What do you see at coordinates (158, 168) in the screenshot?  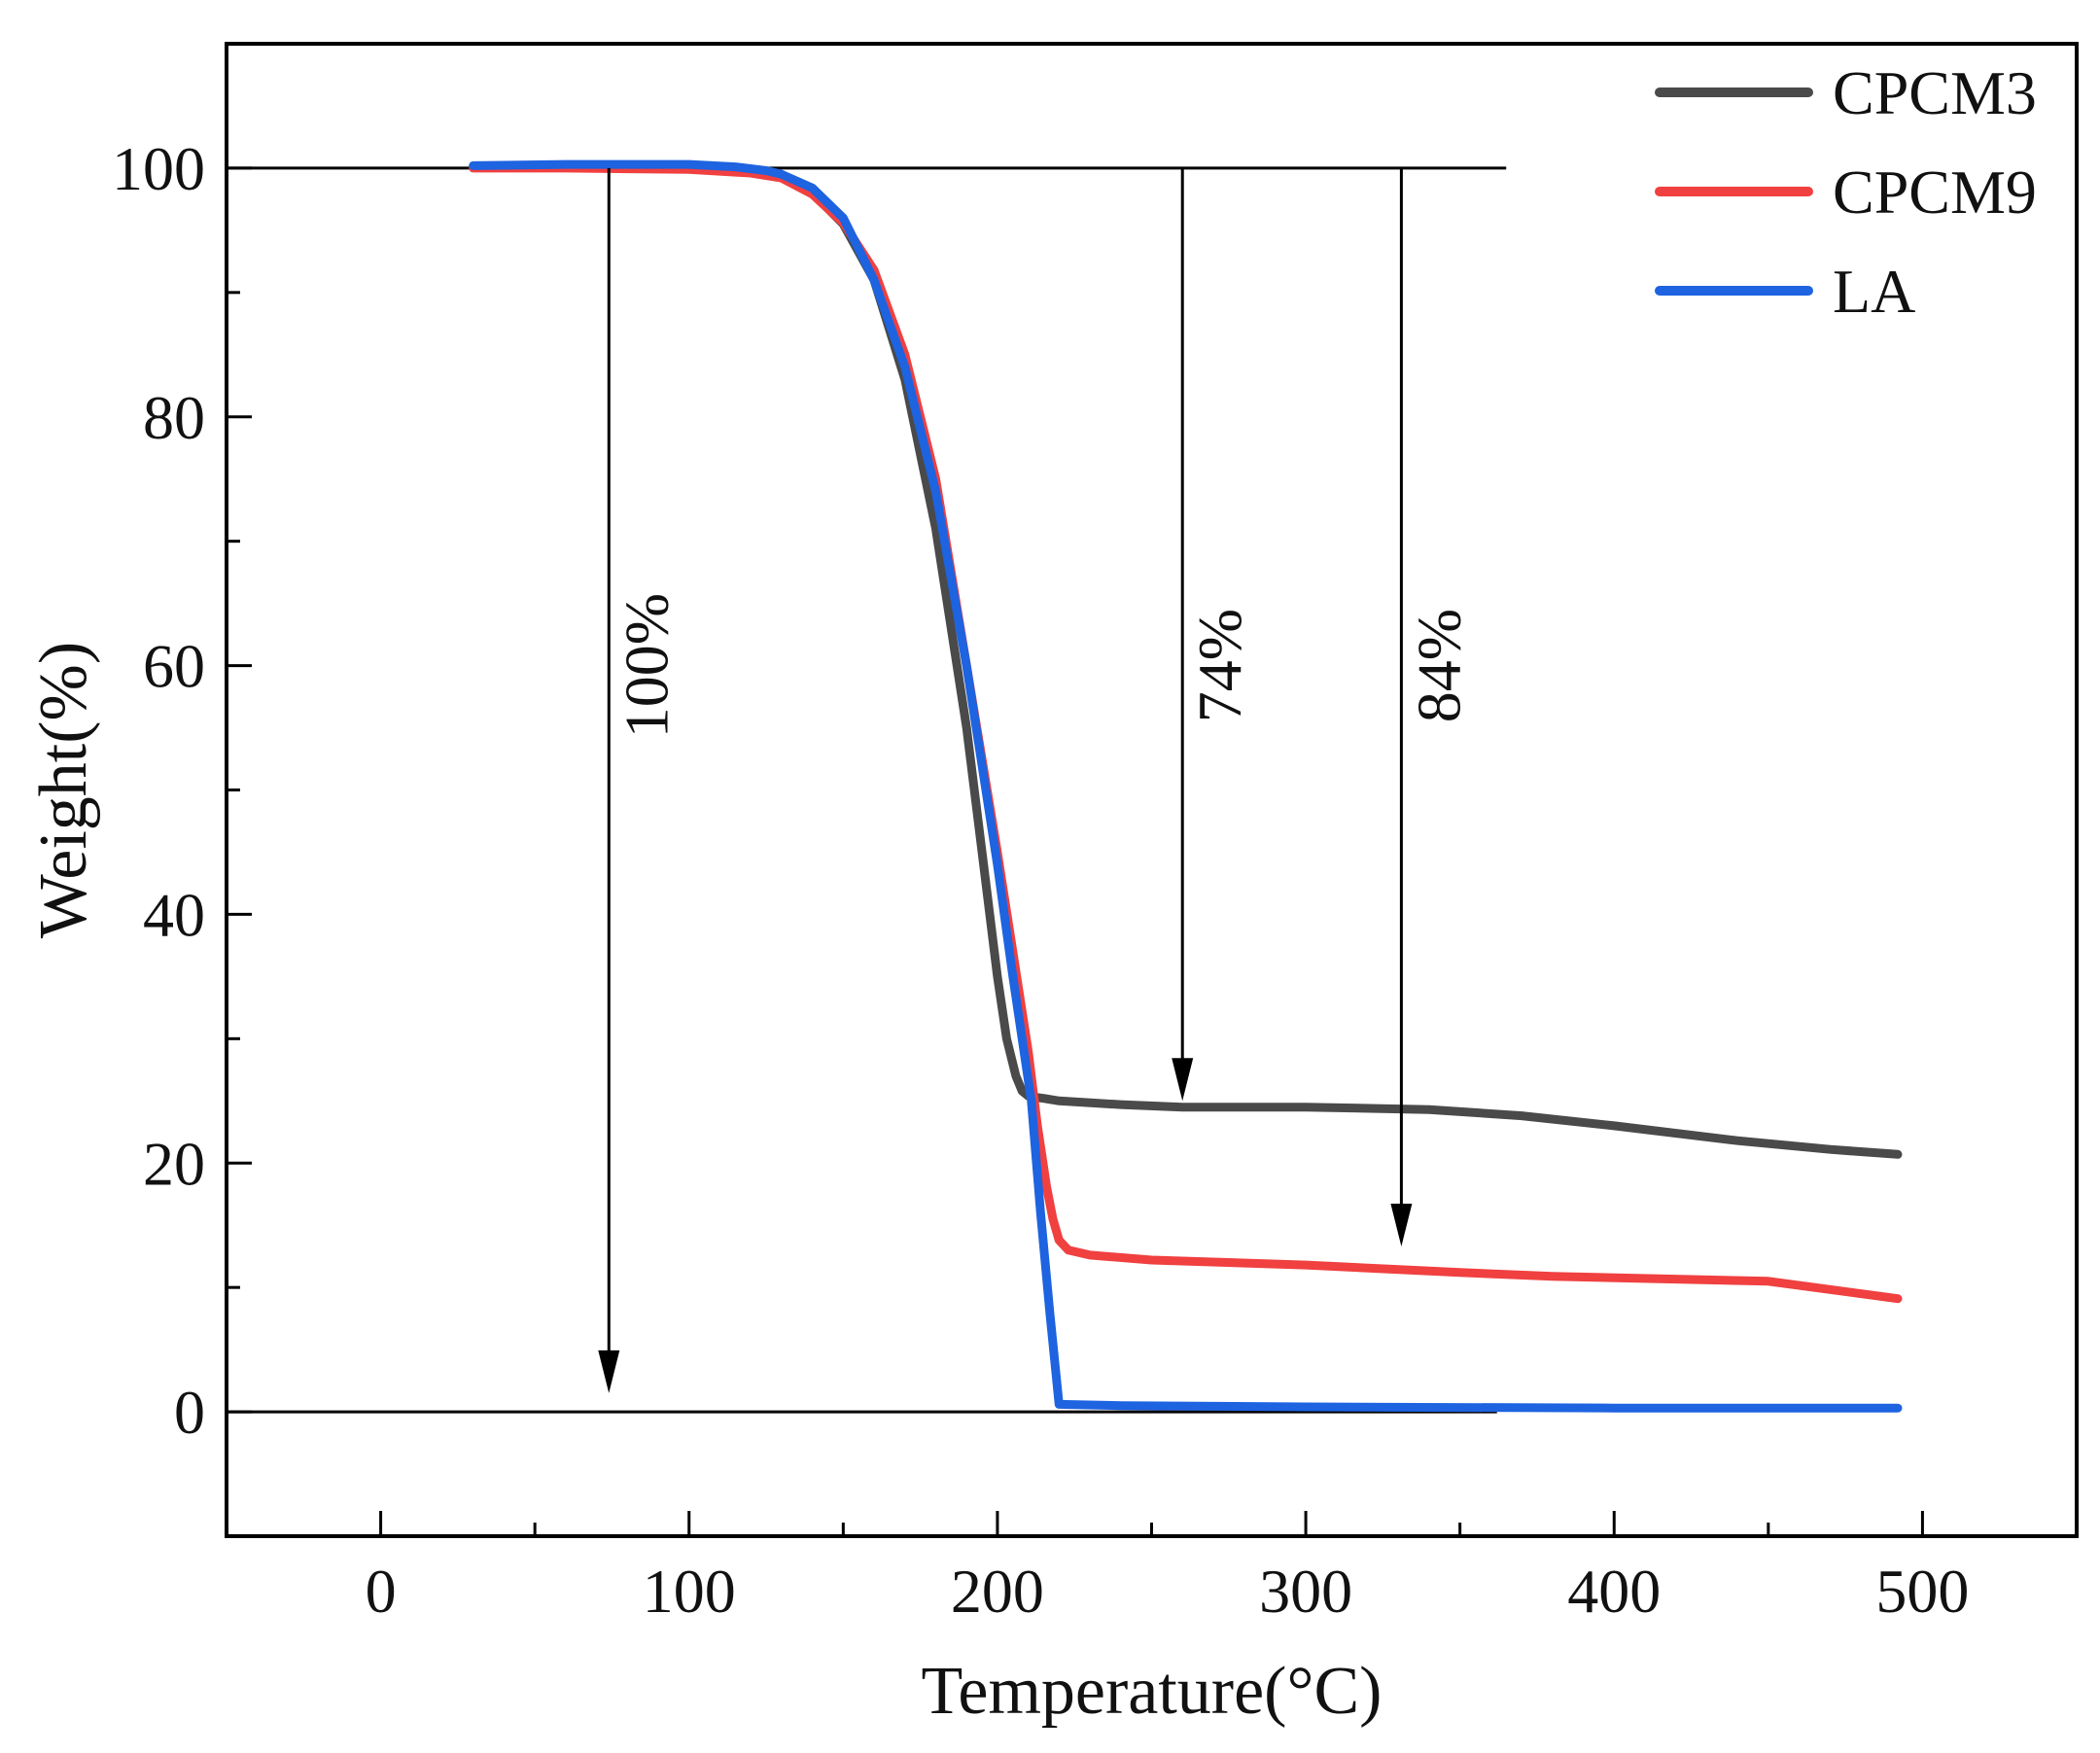 I see `y-tick-label: 100` at bounding box center [158, 168].